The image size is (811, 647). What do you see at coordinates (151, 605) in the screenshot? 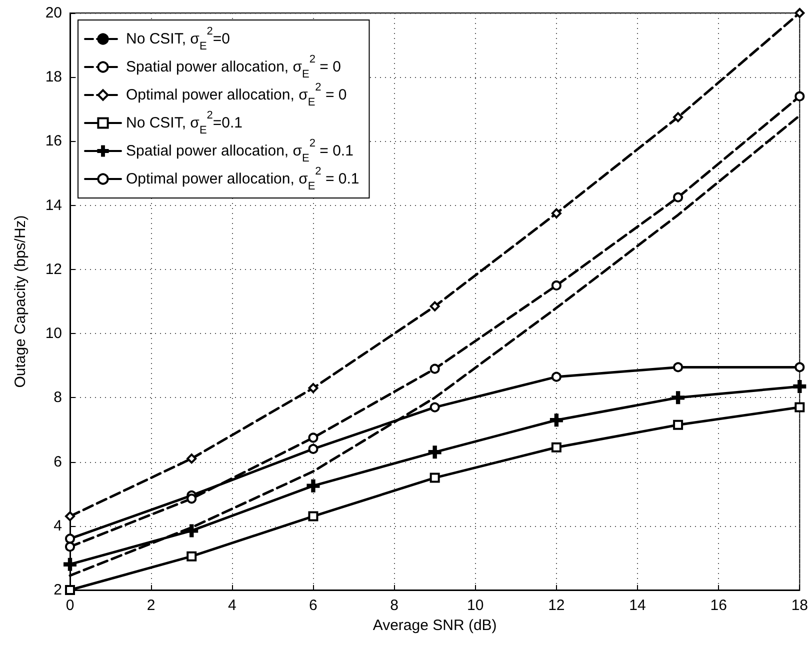
I see `x-tick-label: 2` at bounding box center [151, 605].